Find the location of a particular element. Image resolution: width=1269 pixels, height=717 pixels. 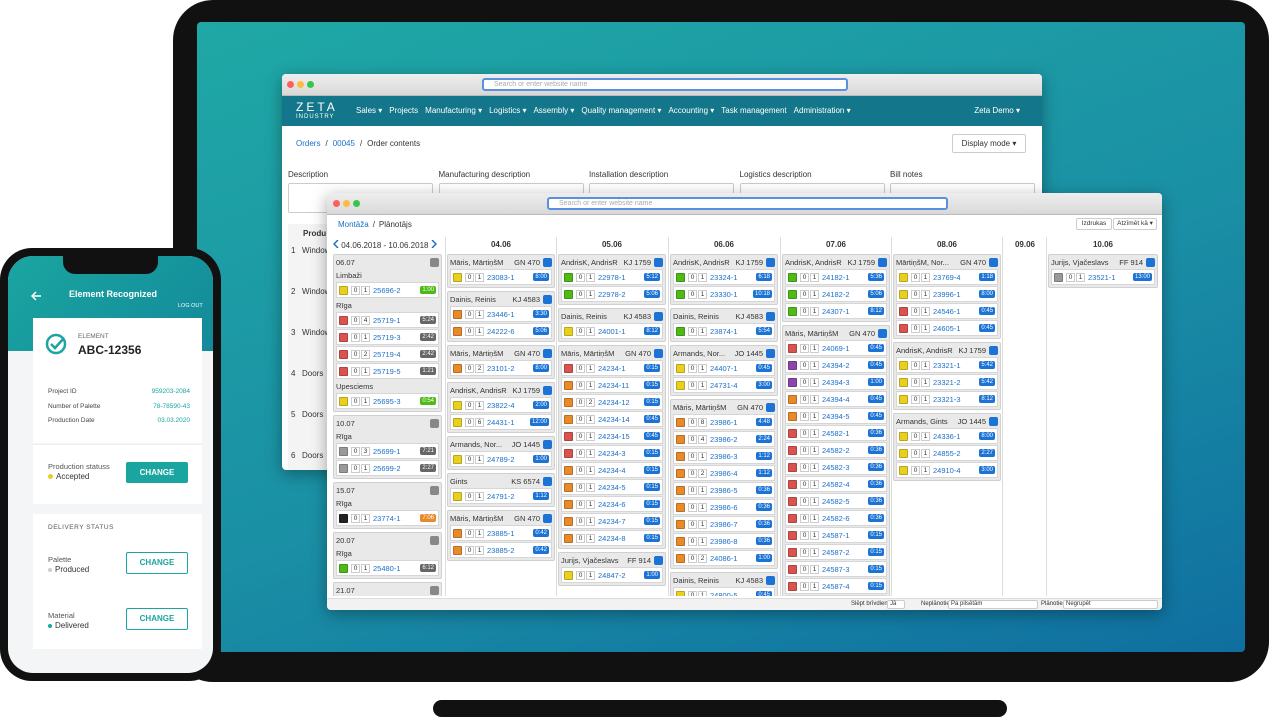

item-row: 0 1 24587-4 0:15 is located at coordinates (836, 586).